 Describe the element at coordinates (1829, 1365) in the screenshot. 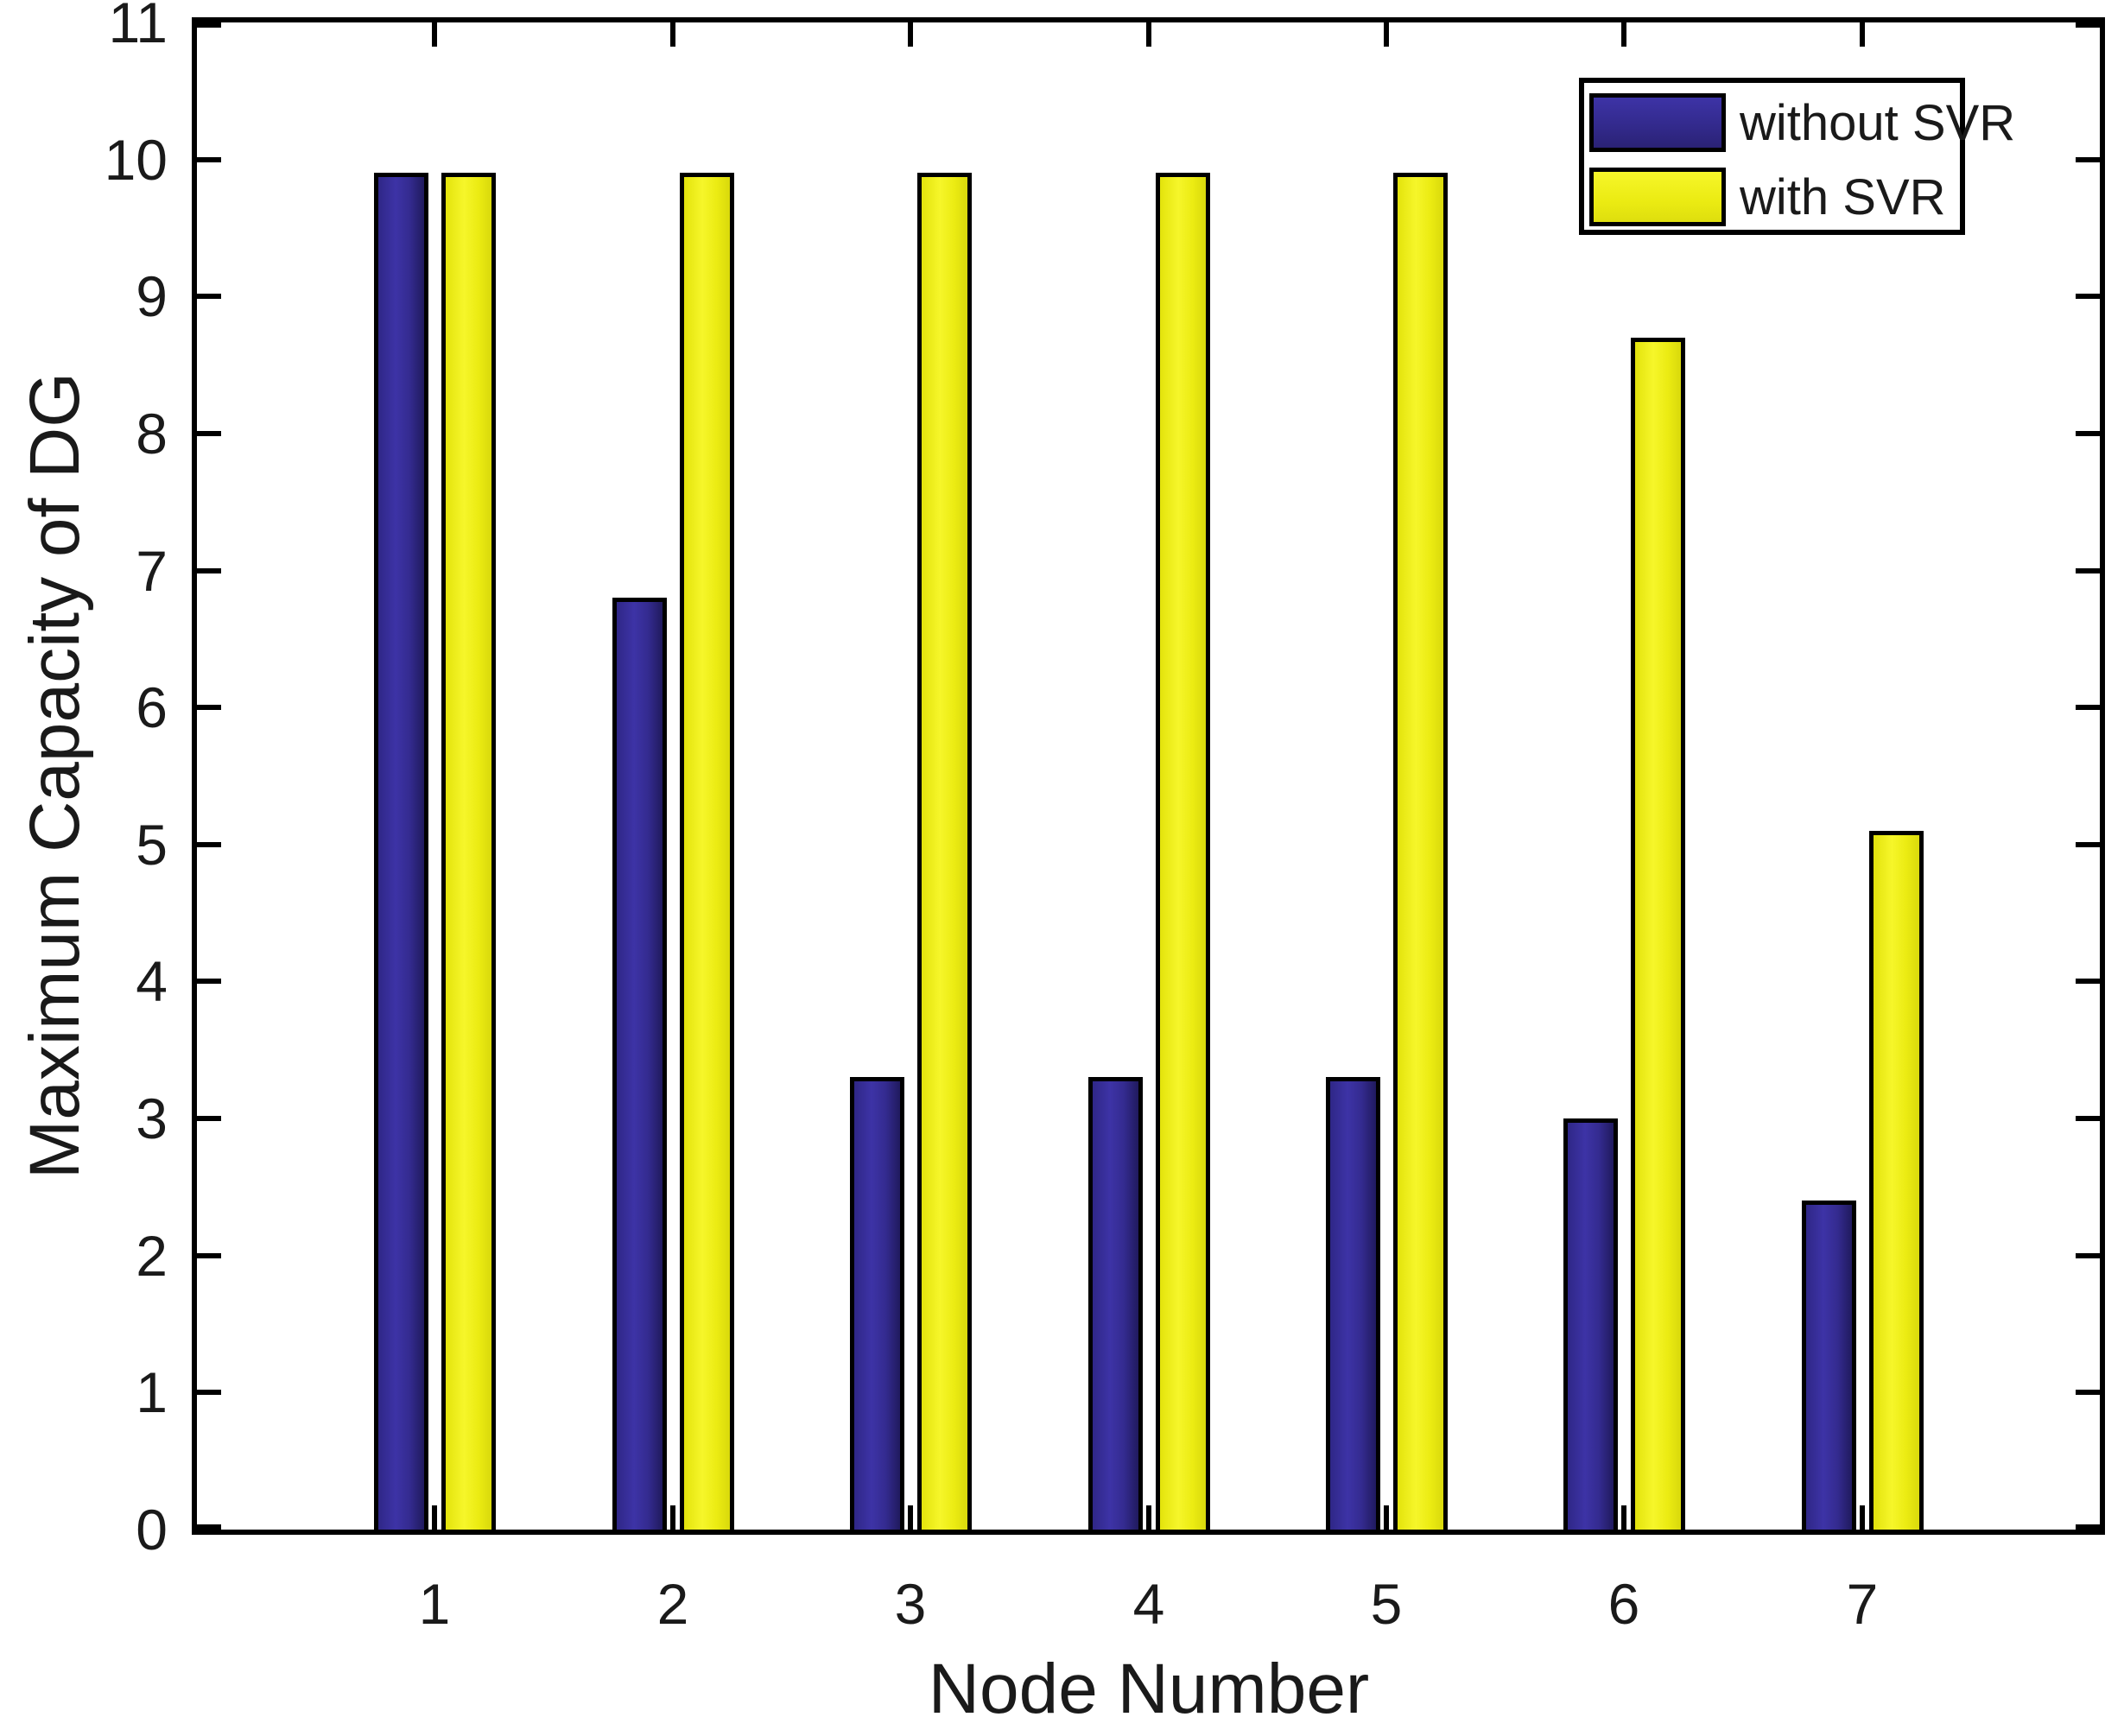

I see `bar-node7-without-svr` at that location.